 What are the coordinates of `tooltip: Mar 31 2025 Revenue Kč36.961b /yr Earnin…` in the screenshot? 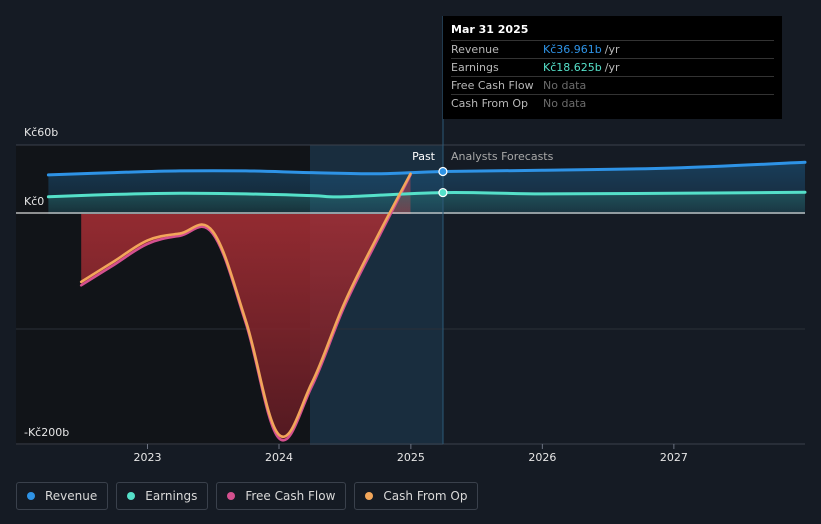 It's located at (612, 67).